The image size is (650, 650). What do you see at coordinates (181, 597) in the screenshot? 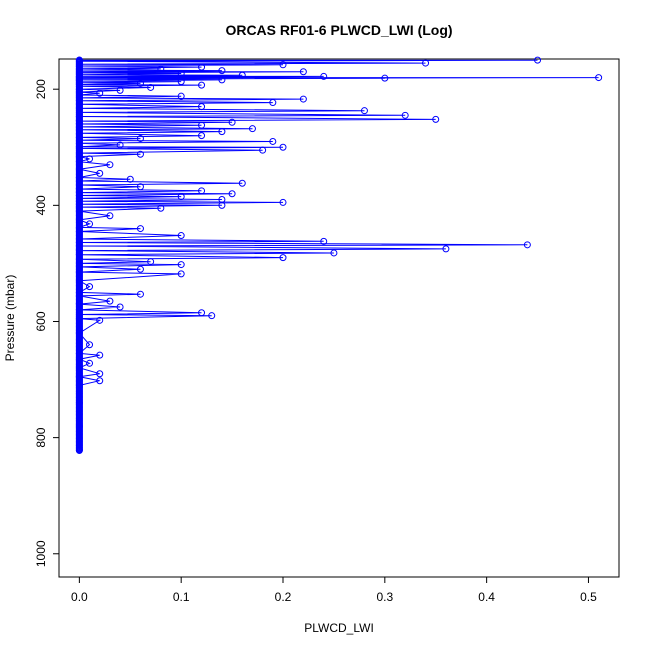
I see `x-tick-label: 0.1` at bounding box center [181, 597].